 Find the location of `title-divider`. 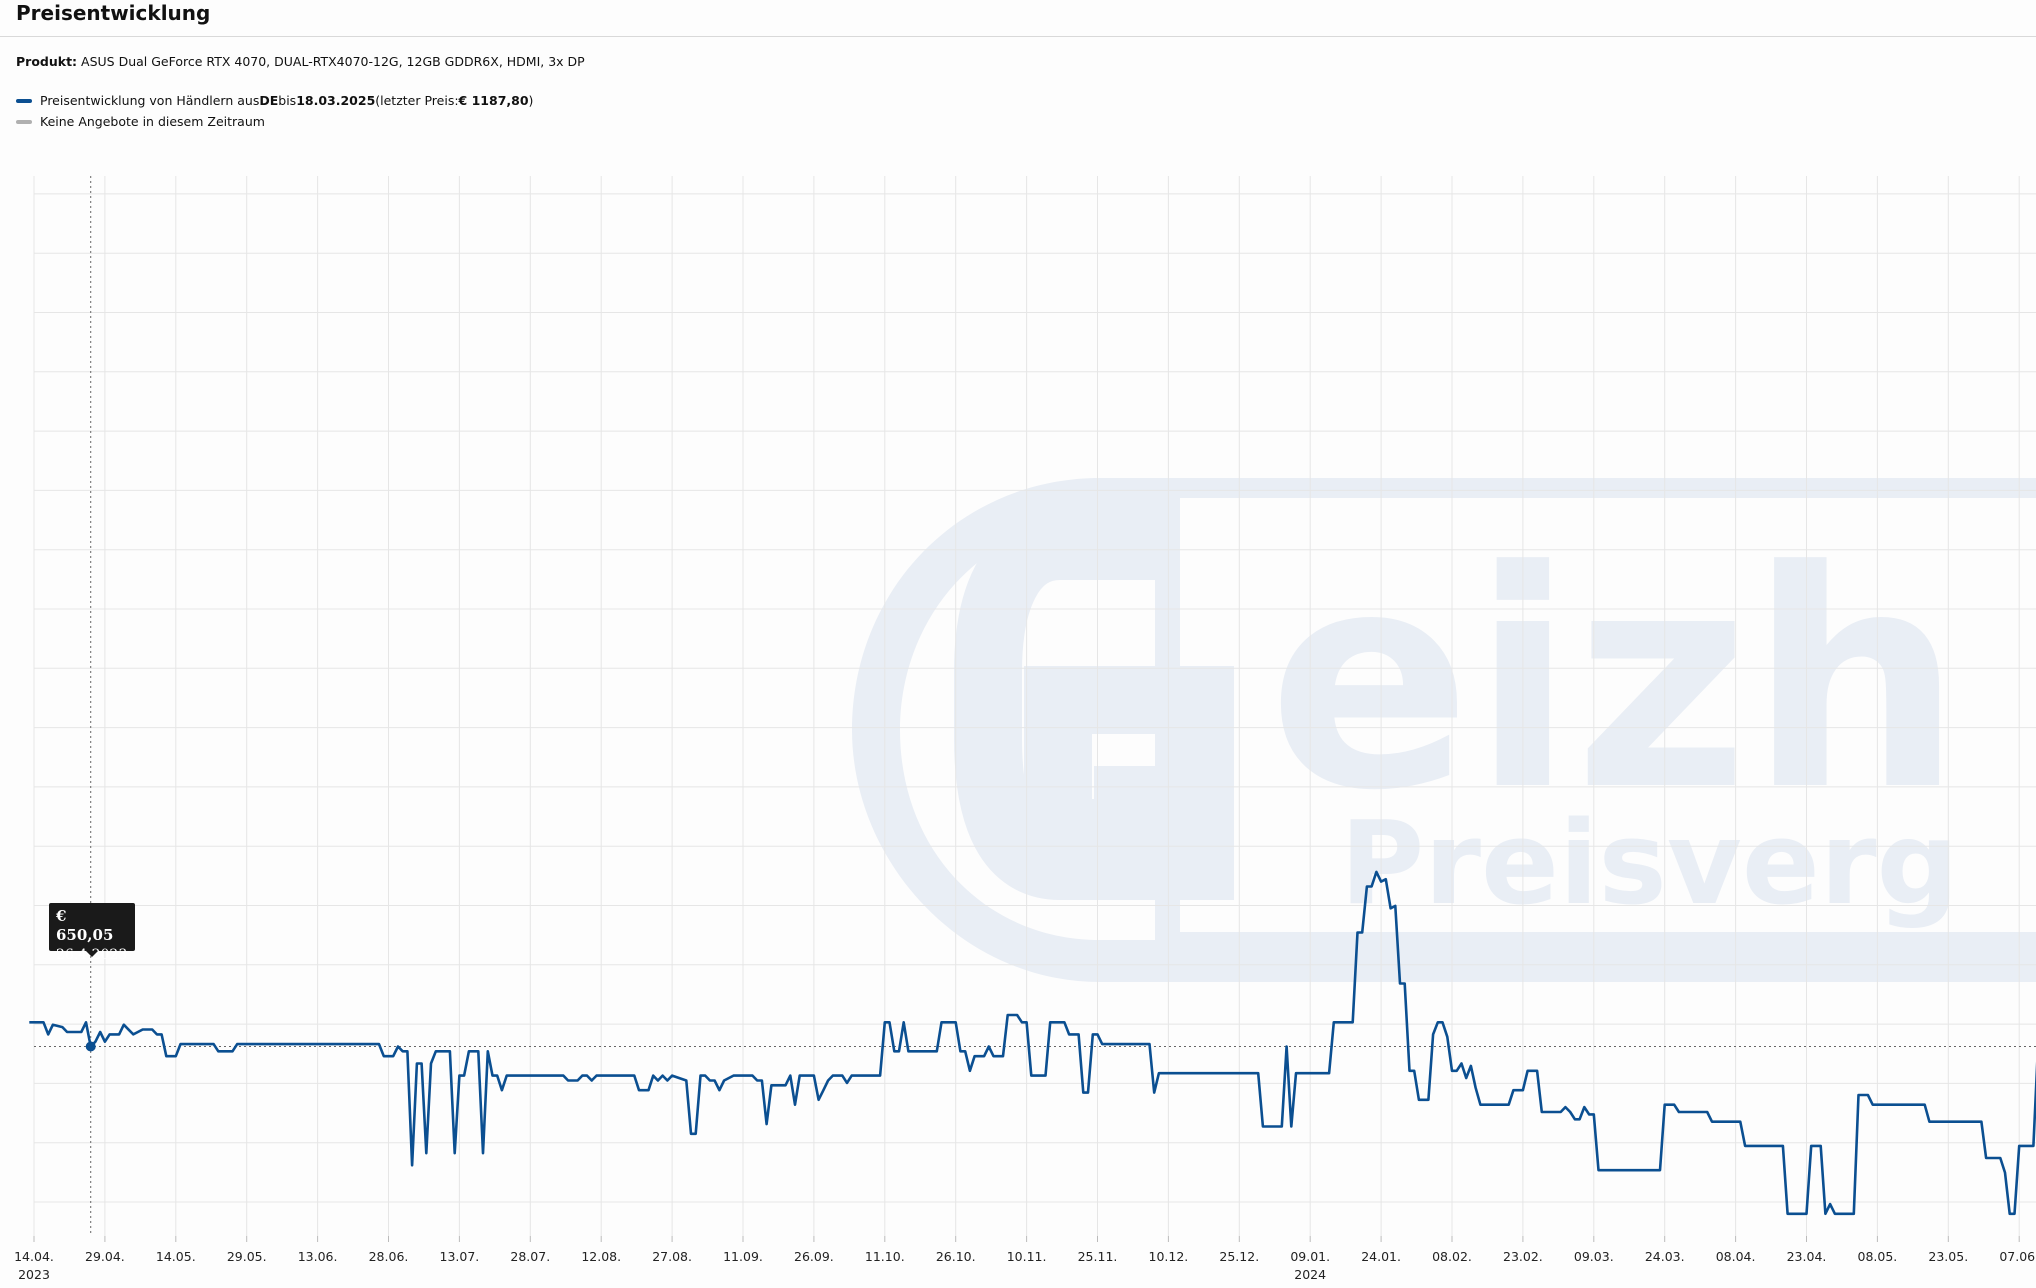

title-divider is located at coordinates (1018, 36).